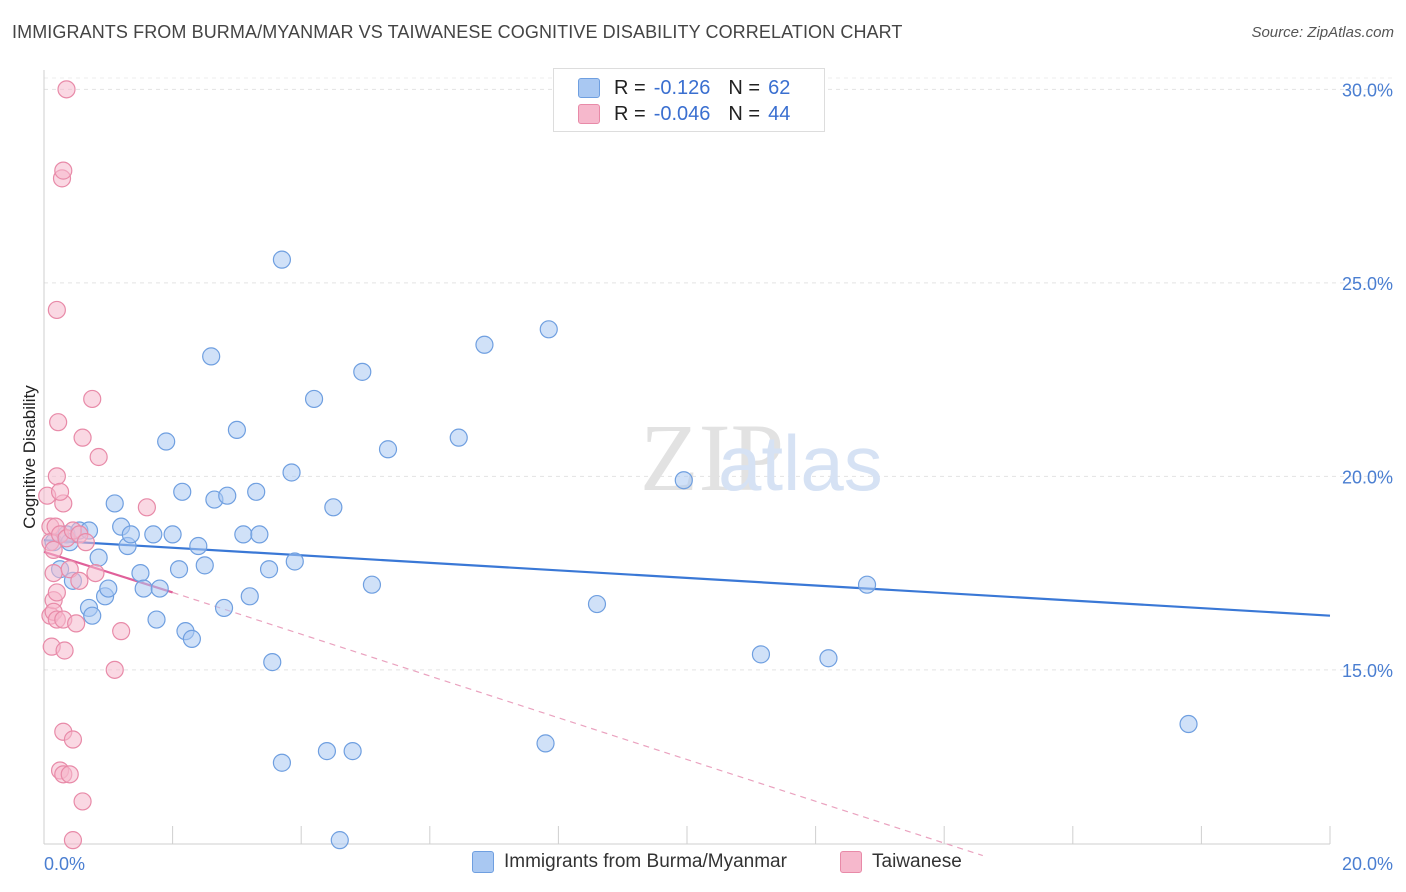  Describe the element at coordinates (64, 864) in the screenshot. I see `x-tick-label: 0.0%` at that location.